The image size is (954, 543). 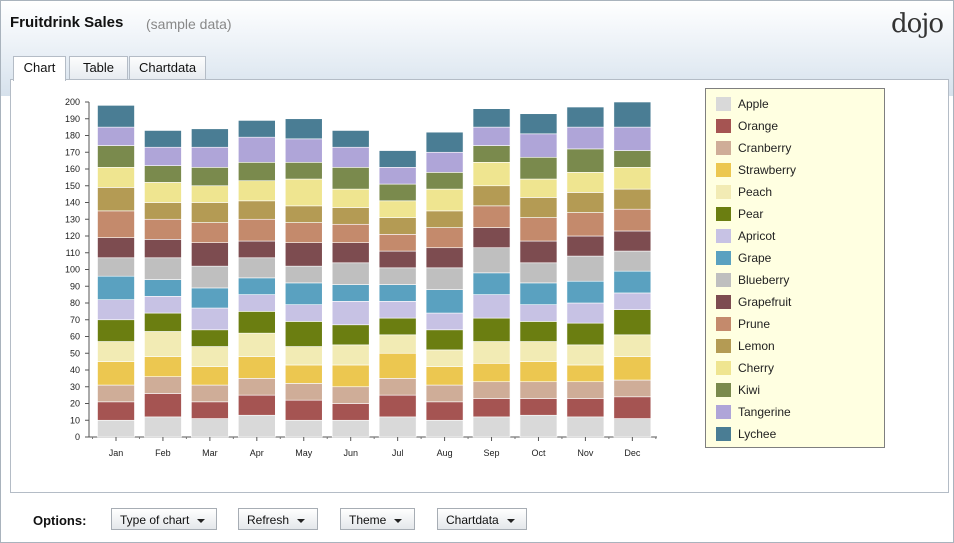 I want to click on theme-dropdown: Theme, so click(x=377, y=519).